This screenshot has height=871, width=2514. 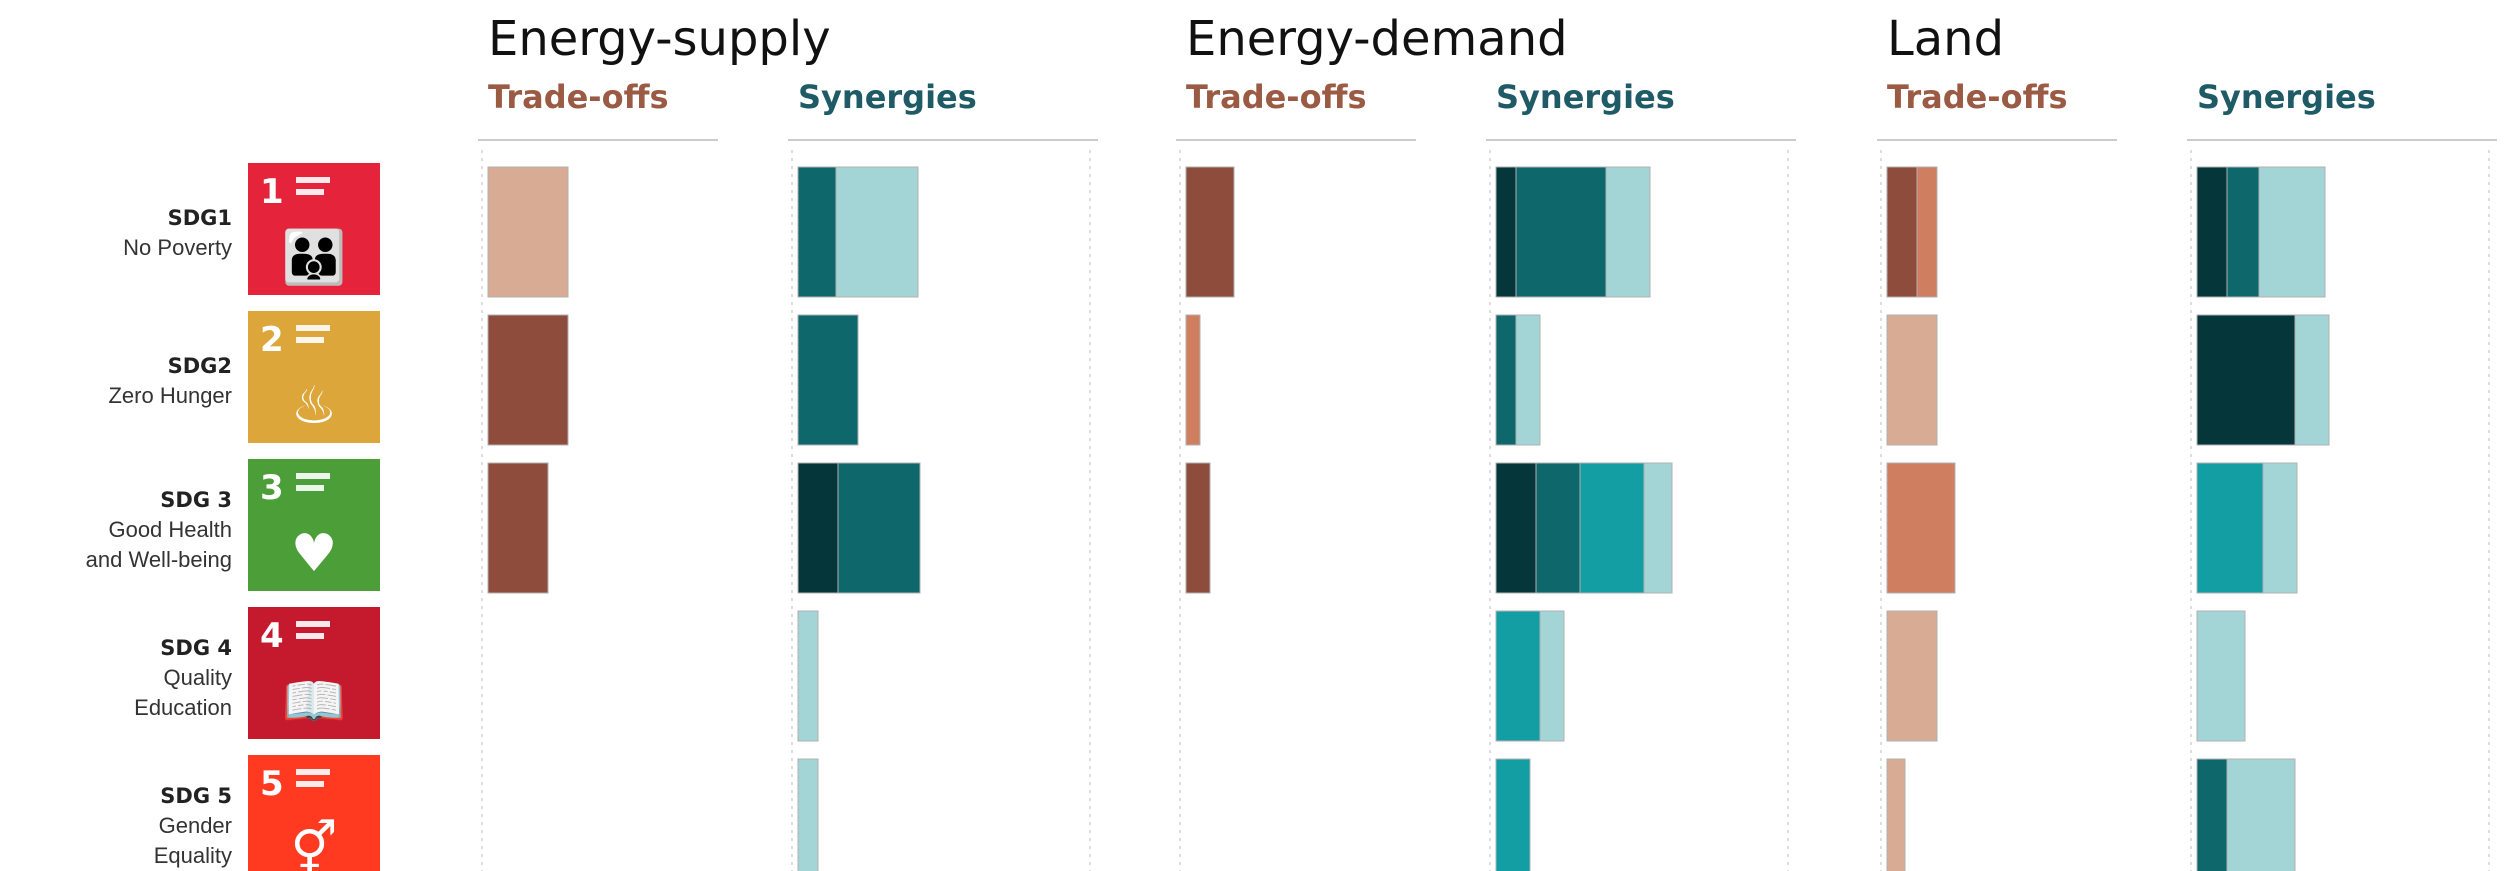 I want to click on row-name-sdg3-0: Good Health, so click(x=170, y=529).